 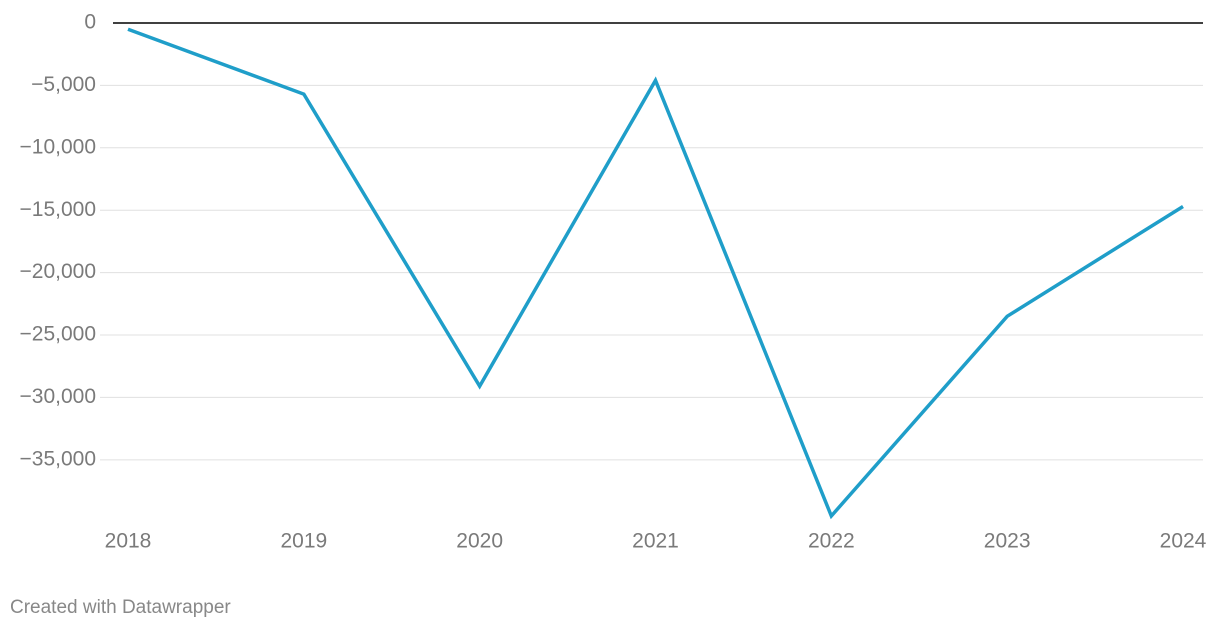 What do you see at coordinates (120, 607) in the screenshot?
I see `footer: Created with Datawrapper` at bounding box center [120, 607].